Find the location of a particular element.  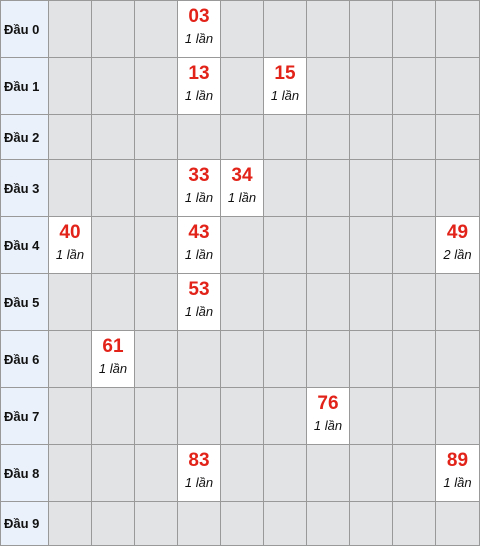

number-cell: 40 1 lần is located at coordinates (70, 245).